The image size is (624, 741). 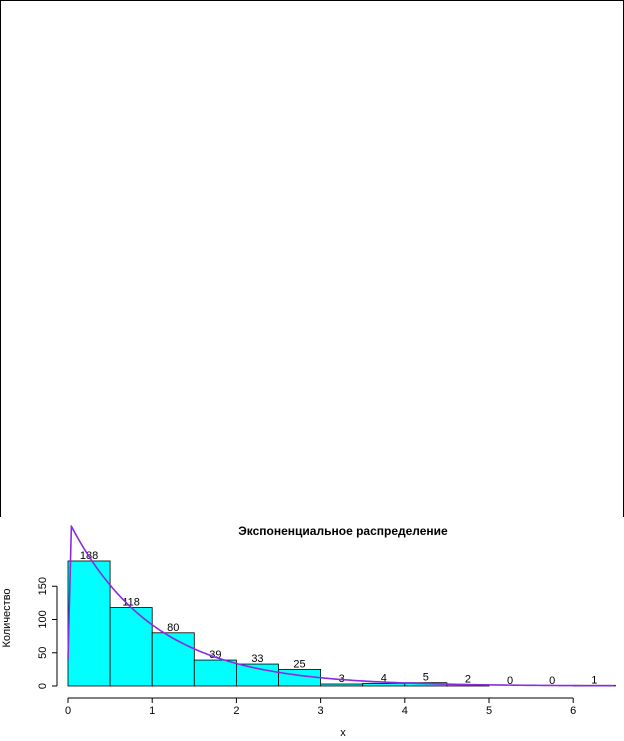 I want to click on x-tick-label: 5, so click(x=489, y=711).